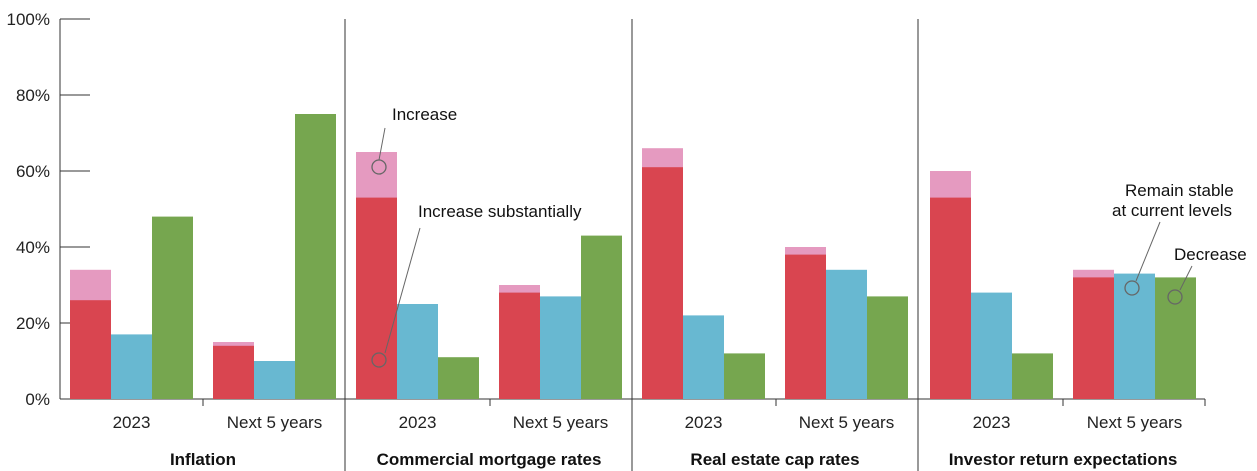  What do you see at coordinates (402, 290) in the screenshot?
I see `leader-line-increase-substantially` at bounding box center [402, 290].